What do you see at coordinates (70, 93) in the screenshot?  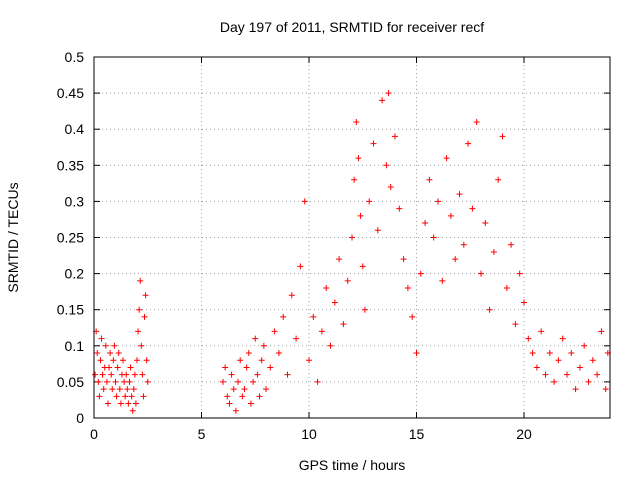 I see `y-tick-label: 0.45` at bounding box center [70, 93].